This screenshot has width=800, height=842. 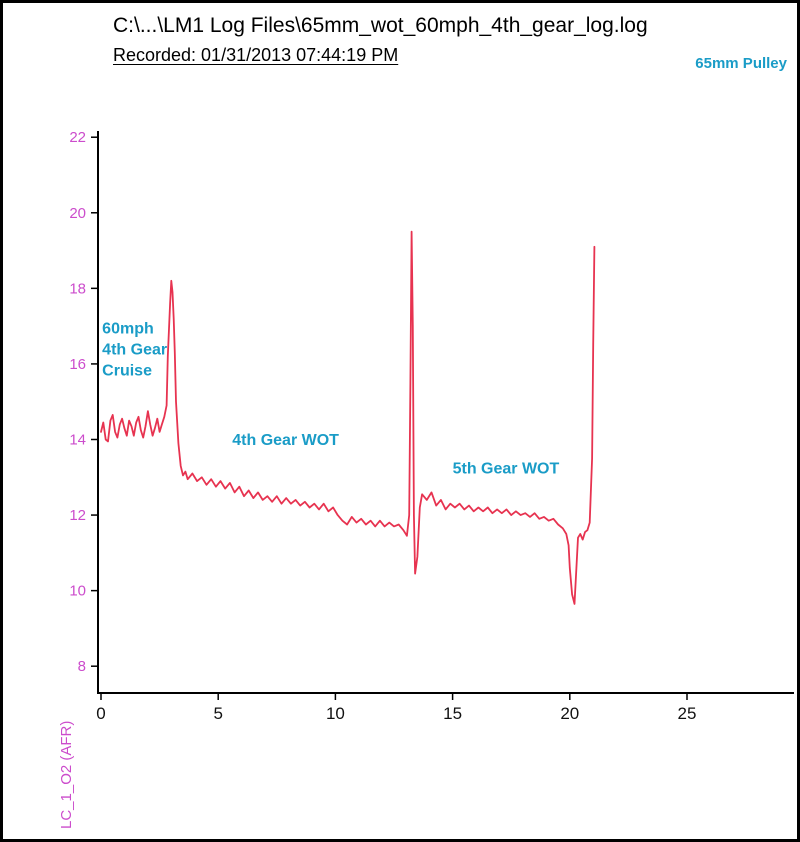 What do you see at coordinates (452, 713) in the screenshot?
I see `x-tick-label: 15` at bounding box center [452, 713].